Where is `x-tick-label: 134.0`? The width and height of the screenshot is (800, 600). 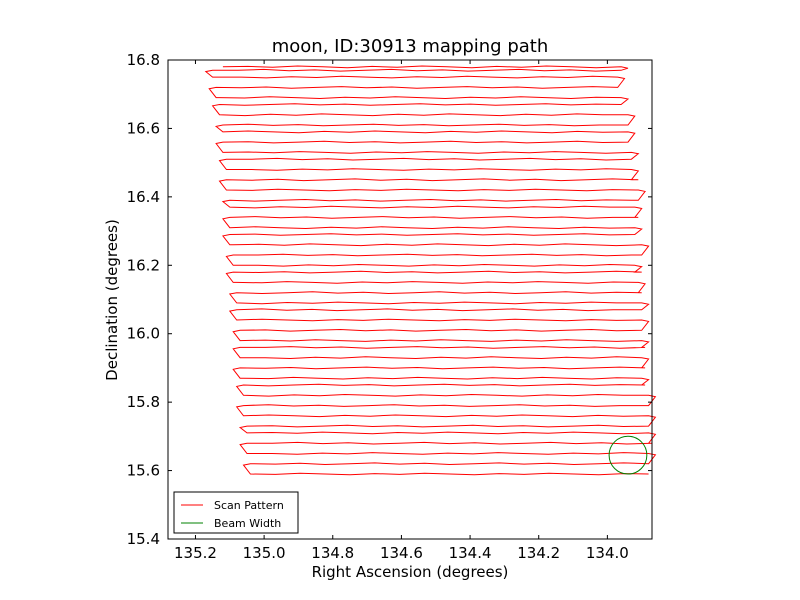
x-tick-label: 134.0 is located at coordinates (607, 553).